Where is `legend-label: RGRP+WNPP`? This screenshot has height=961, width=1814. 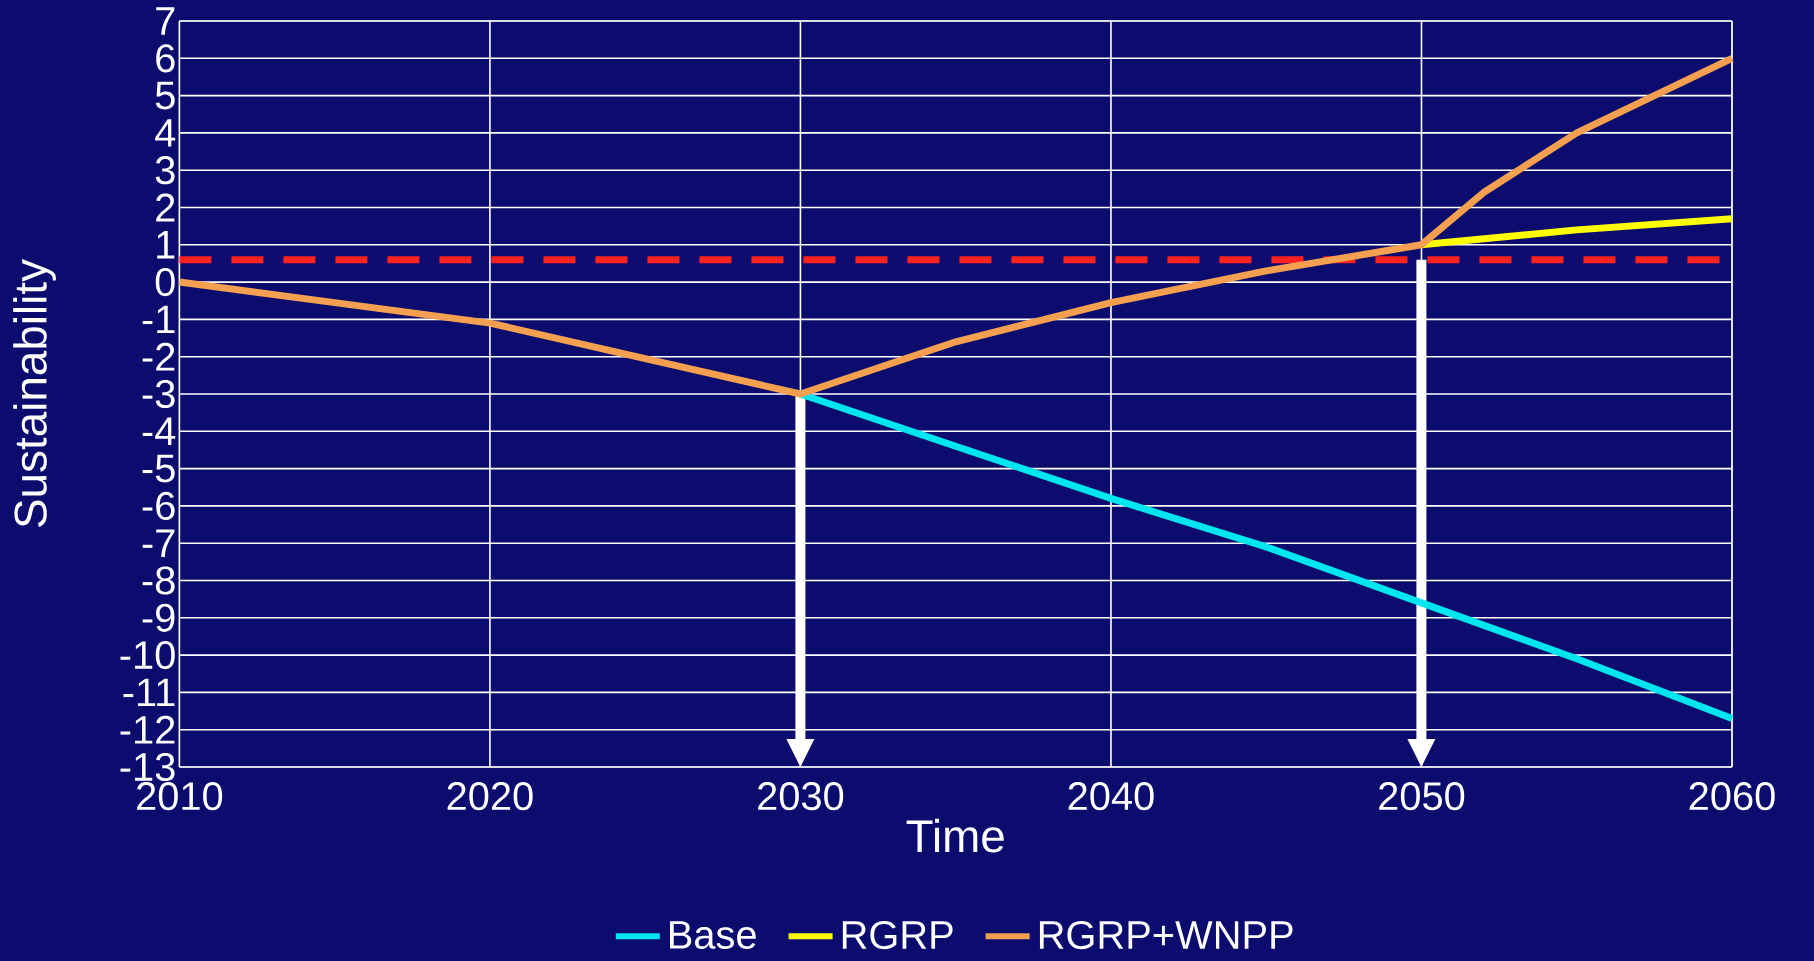 legend-label: RGRP+WNPP is located at coordinates (1166, 935).